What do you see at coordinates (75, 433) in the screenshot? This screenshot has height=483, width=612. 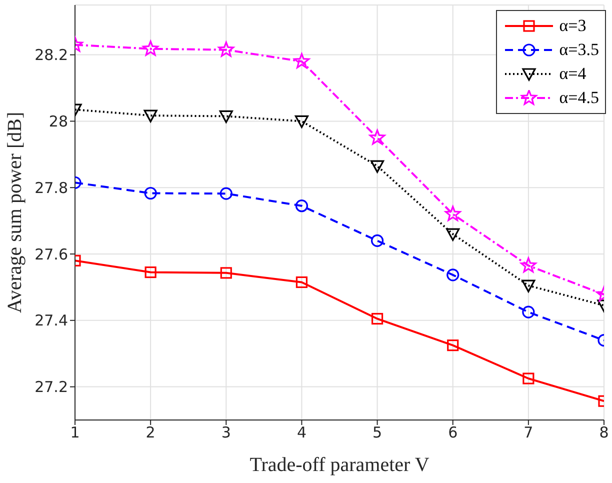 I see `x-tick-label: 1` at bounding box center [75, 433].